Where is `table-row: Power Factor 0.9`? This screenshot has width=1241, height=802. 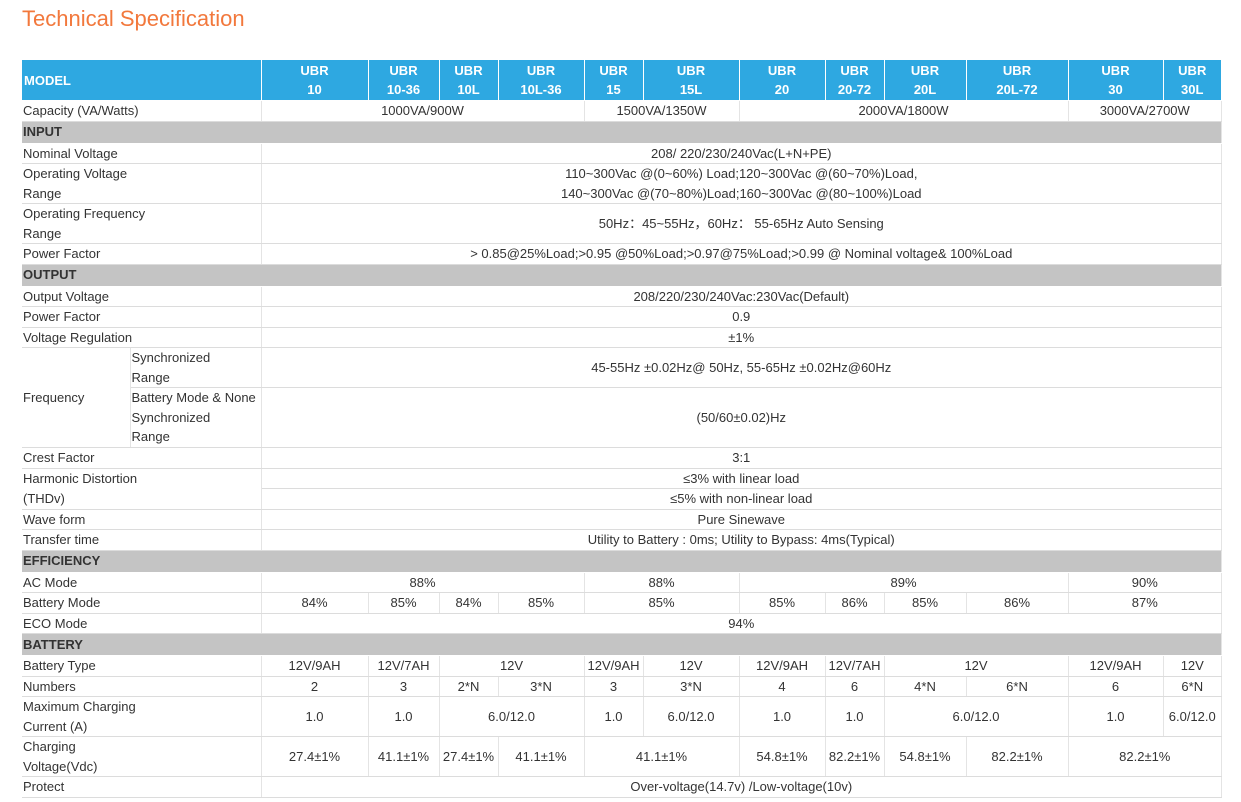 table-row: Power Factor 0.9 is located at coordinates (622, 317).